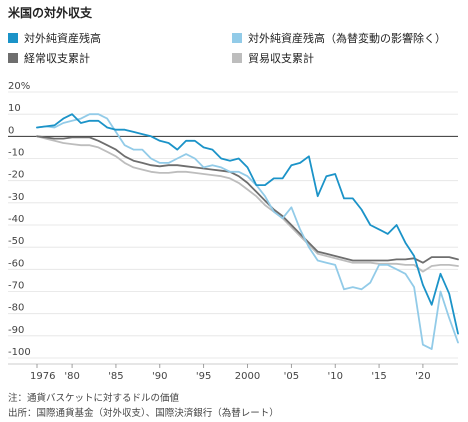 The height and width of the screenshot is (422, 468). Describe the element at coordinates (16, 263) in the screenshot. I see `y-tick-label: -60` at that location.